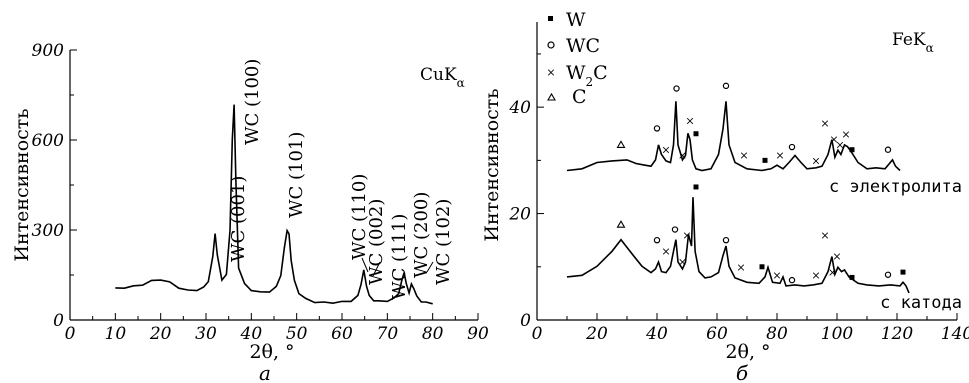 The width and height of the screenshot is (969, 383). I want to click on a-x-tick-label: 70, so click(388, 334).